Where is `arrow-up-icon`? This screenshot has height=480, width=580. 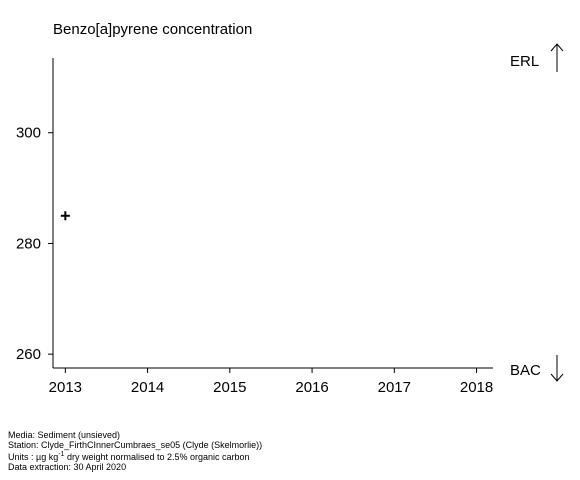
arrow-up-icon is located at coordinates (557, 57).